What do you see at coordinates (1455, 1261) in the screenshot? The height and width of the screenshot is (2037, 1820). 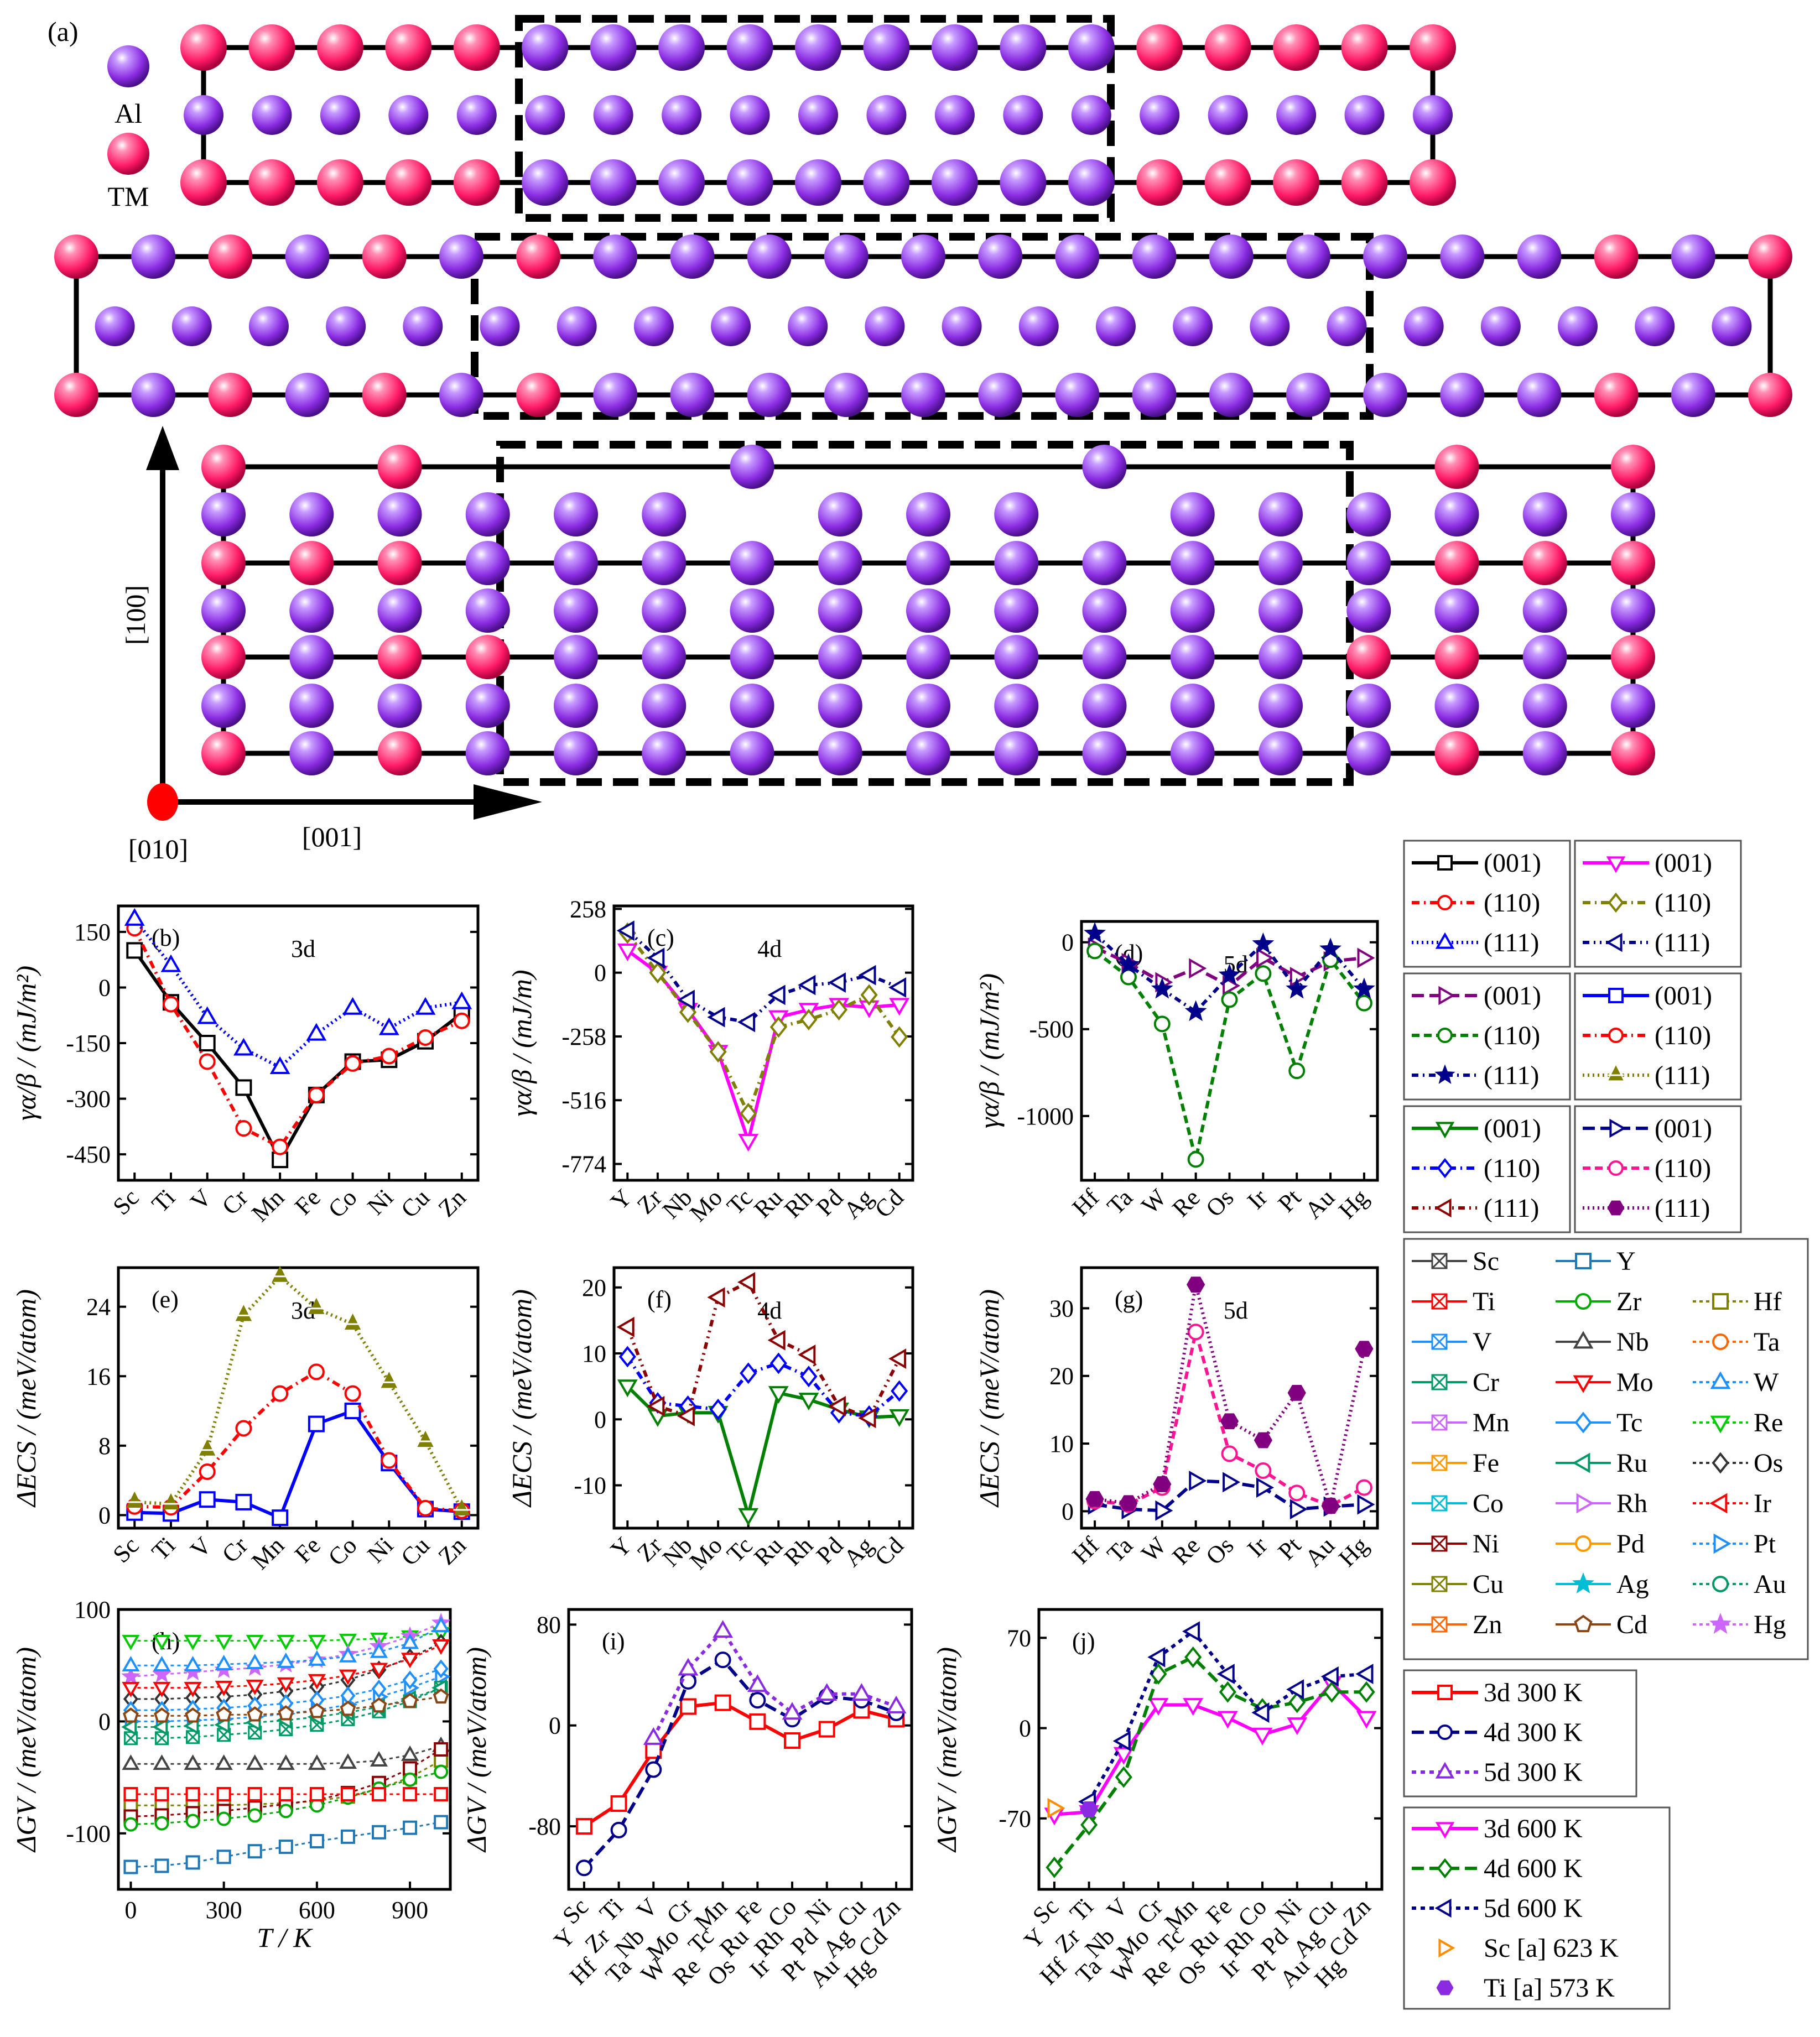 I see `legend-entry: Sc` at bounding box center [1455, 1261].